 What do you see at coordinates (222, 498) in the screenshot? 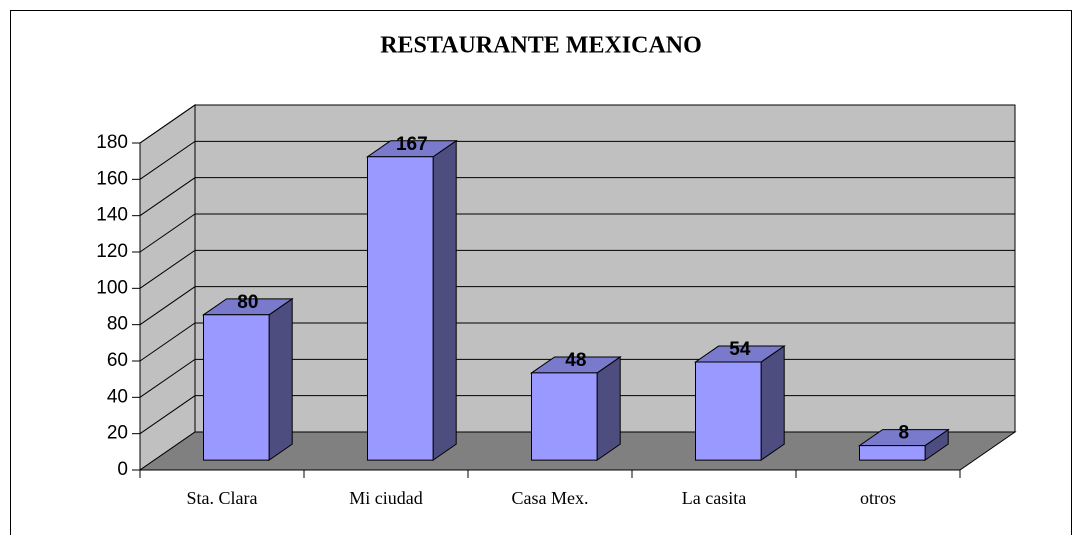
I see `x-tick-label: Sta. Clara` at bounding box center [222, 498].